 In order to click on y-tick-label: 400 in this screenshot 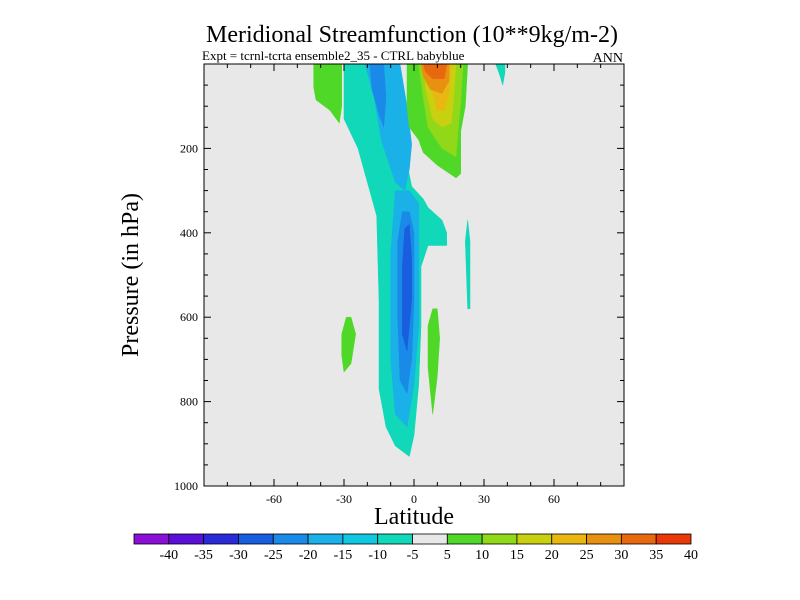, I will do `click(189, 233)`.